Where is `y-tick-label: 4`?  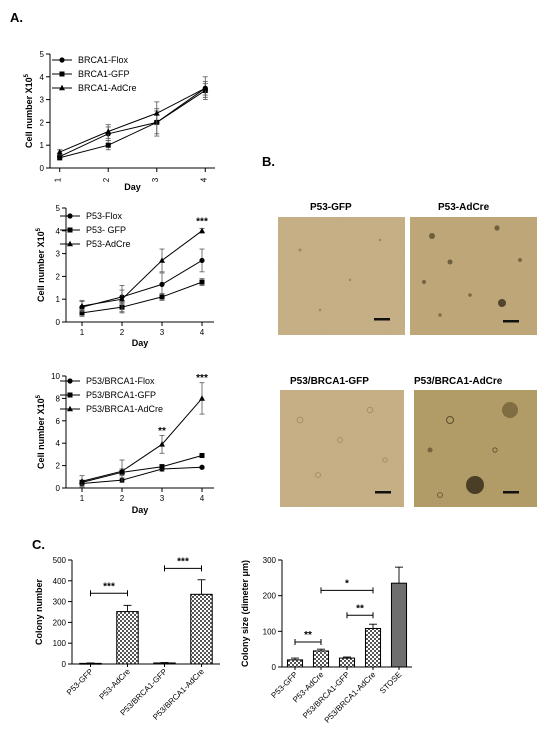 y-tick-label: 4 is located at coordinates (42, 77).